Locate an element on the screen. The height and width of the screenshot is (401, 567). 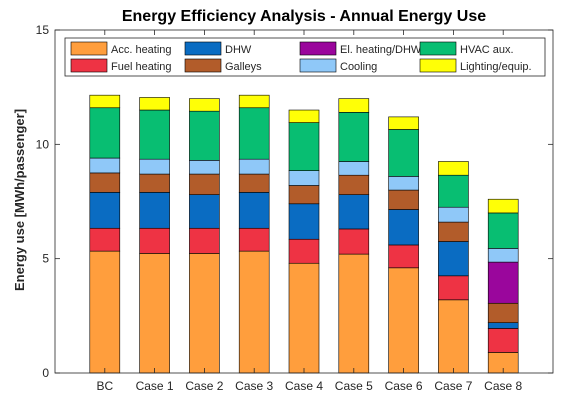
bar-case-1-cooling is located at coordinates (154, 166).